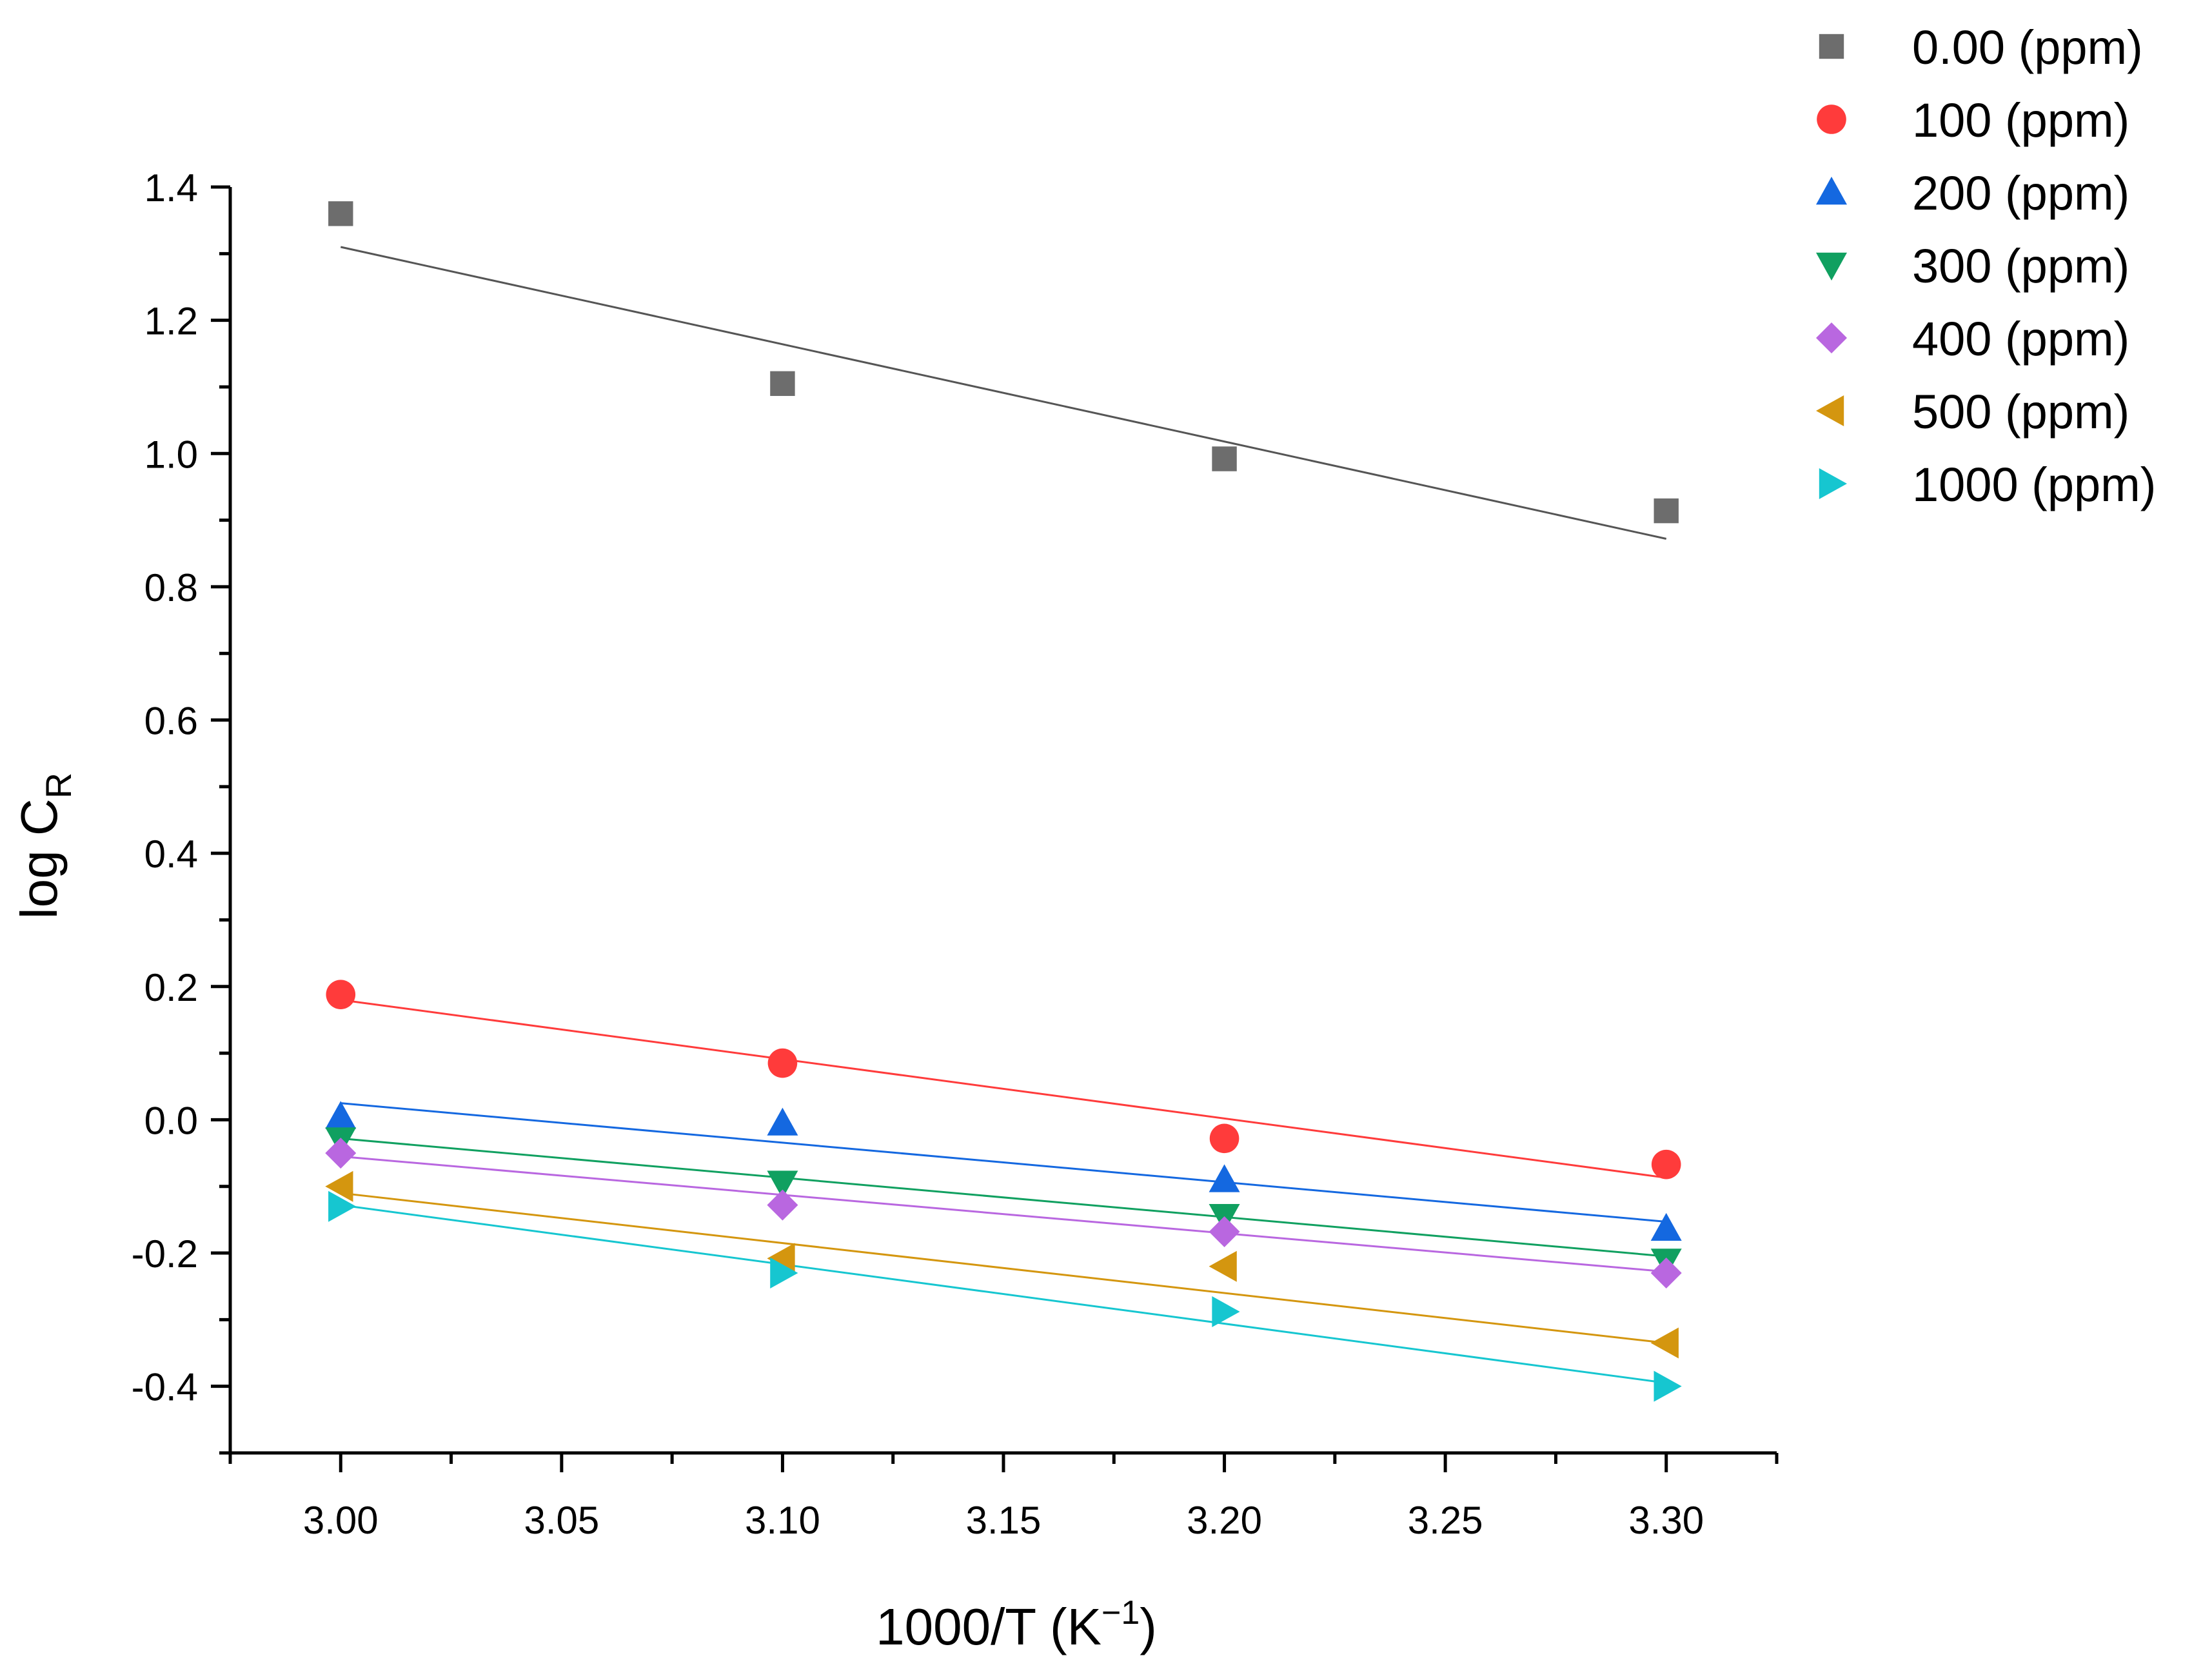 This screenshot has width=2212, height=1658. I want to click on legend-label: 200 (ppm), so click(2020, 193).